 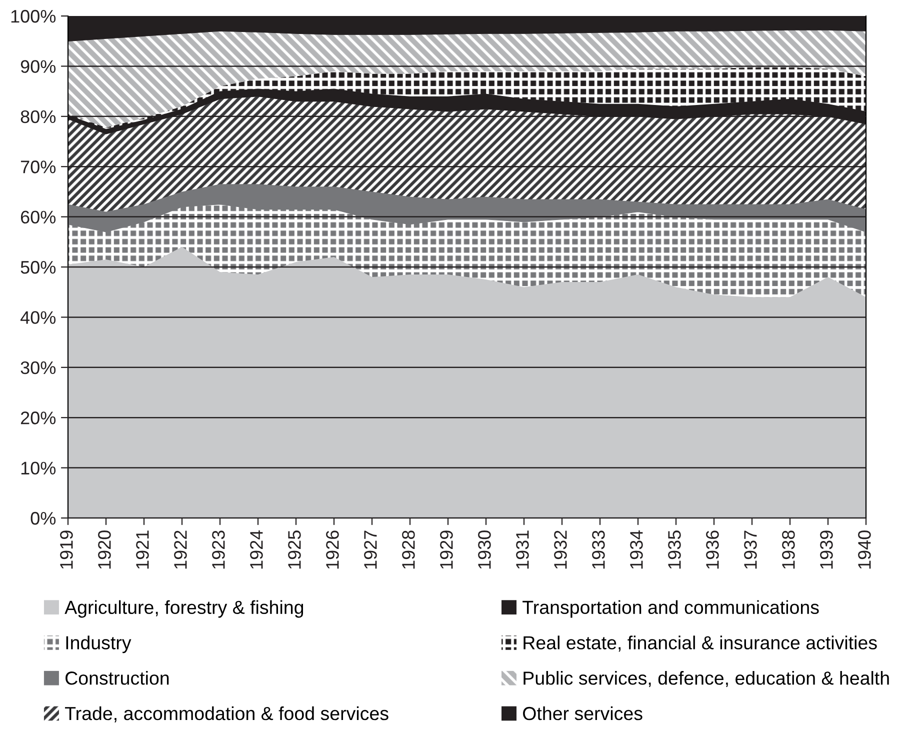 What do you see at coordinates (484, 549) in the screenshot?
I see `x-tick-label: 1930` at bounding box center [484, 549].